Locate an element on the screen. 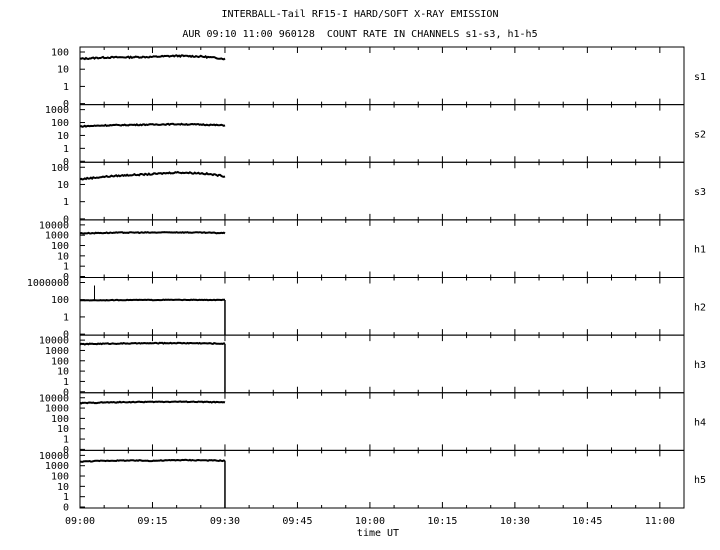  panel-label-h5: h5 is located at coordinates (700, 480).